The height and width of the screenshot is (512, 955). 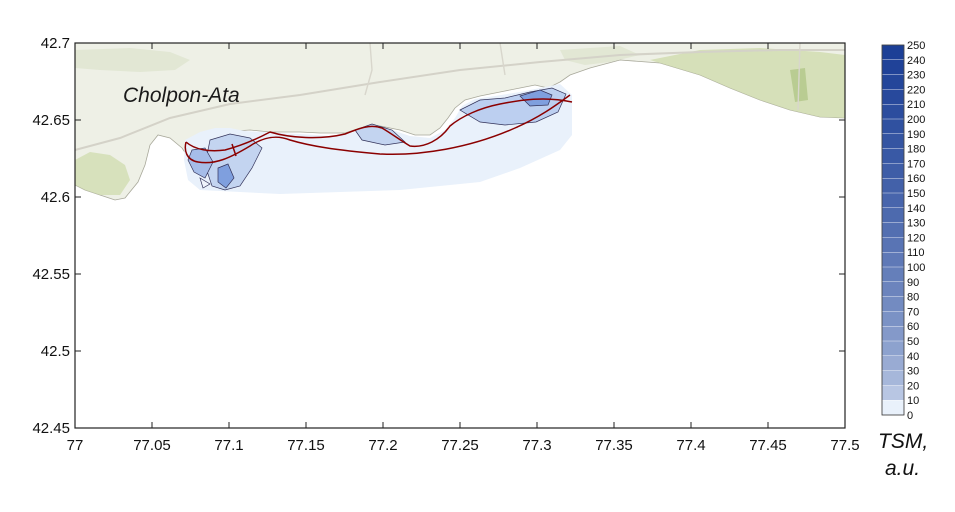 I want to click on x-tick-label: 77.2, so click(x=382, y=445).